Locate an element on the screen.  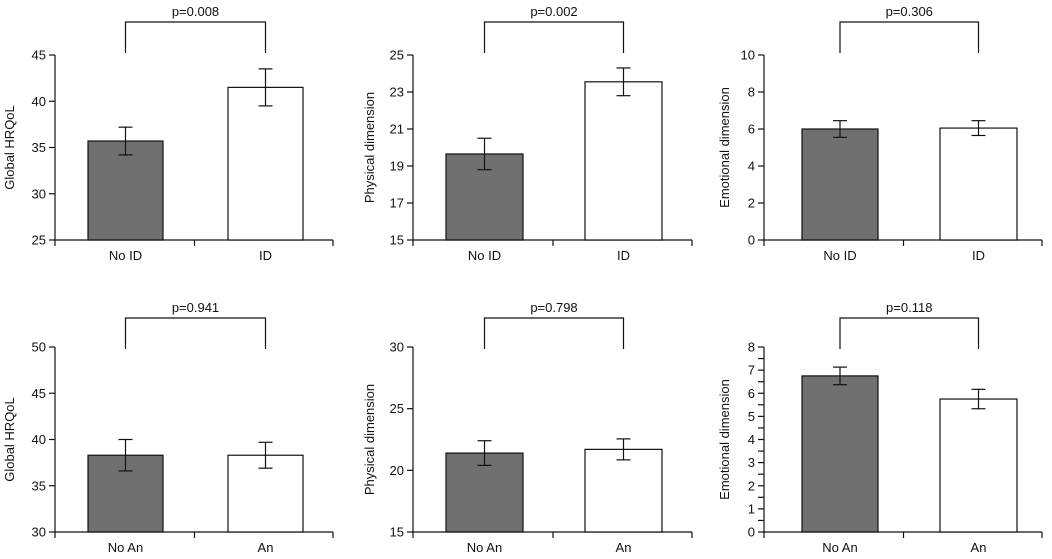
p-value-label: p=0.118 is located at coordinates (909, 307).